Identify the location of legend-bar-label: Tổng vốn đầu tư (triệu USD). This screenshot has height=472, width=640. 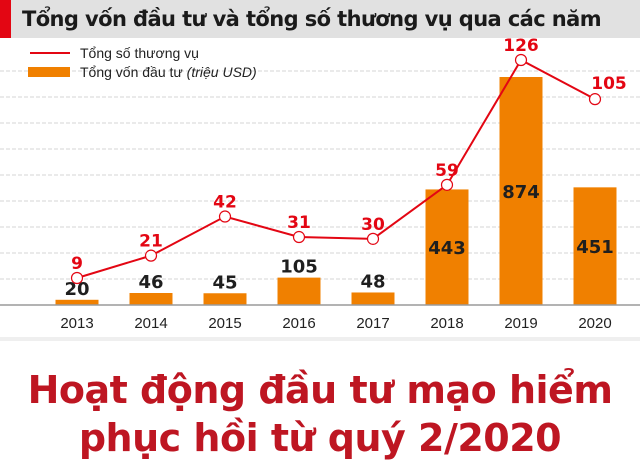
(168, 72).